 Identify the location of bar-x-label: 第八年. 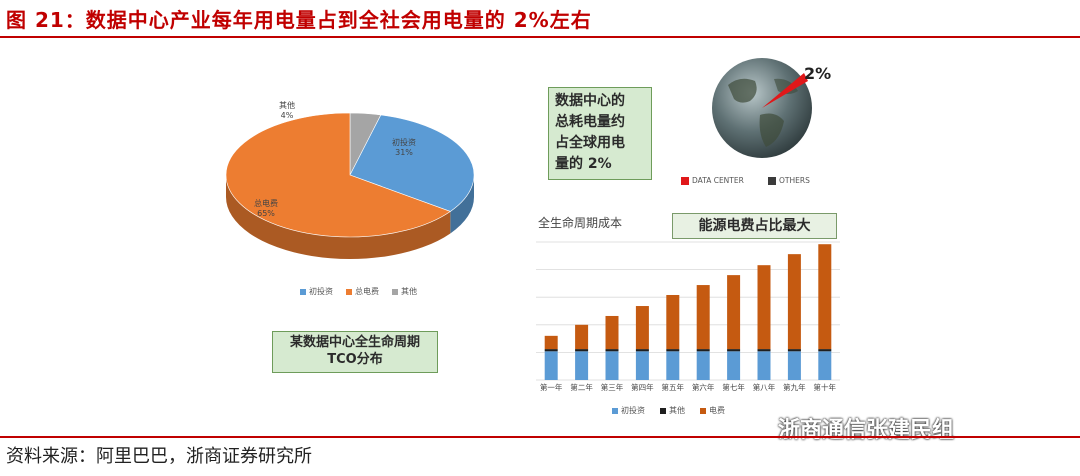
(764, 387).